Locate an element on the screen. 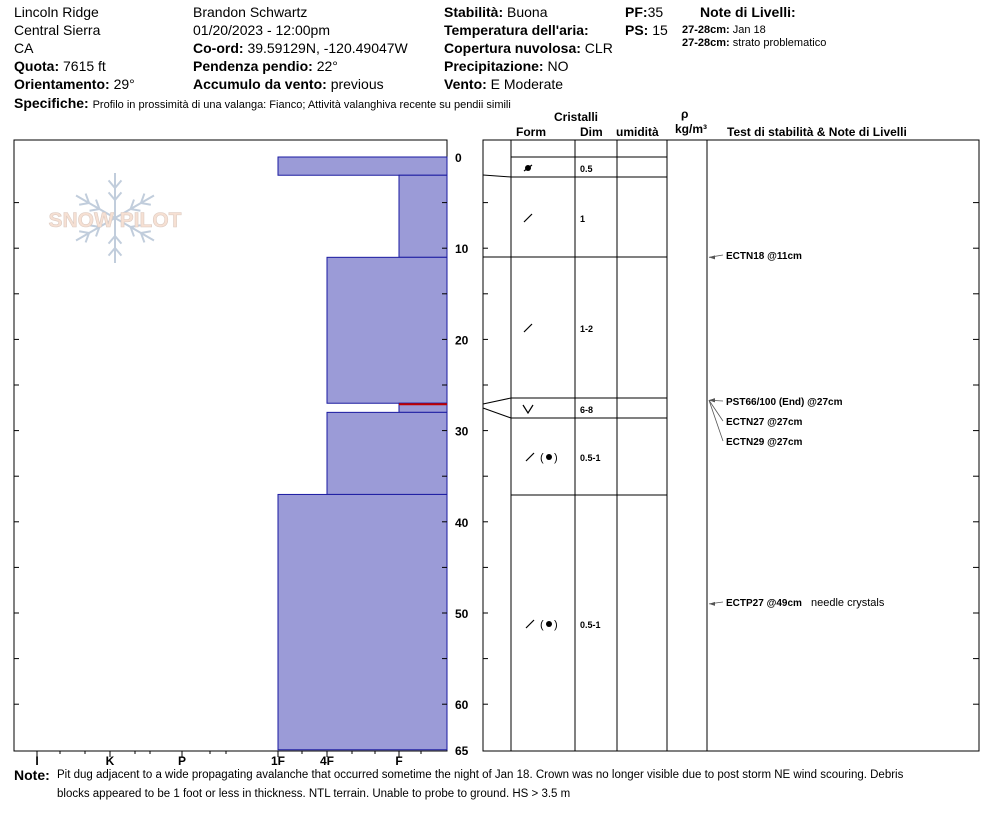 The height and width of the screenshot is (840, 994). wind-load-label: Accumulo da vento: is located at coordinates (260, 84).